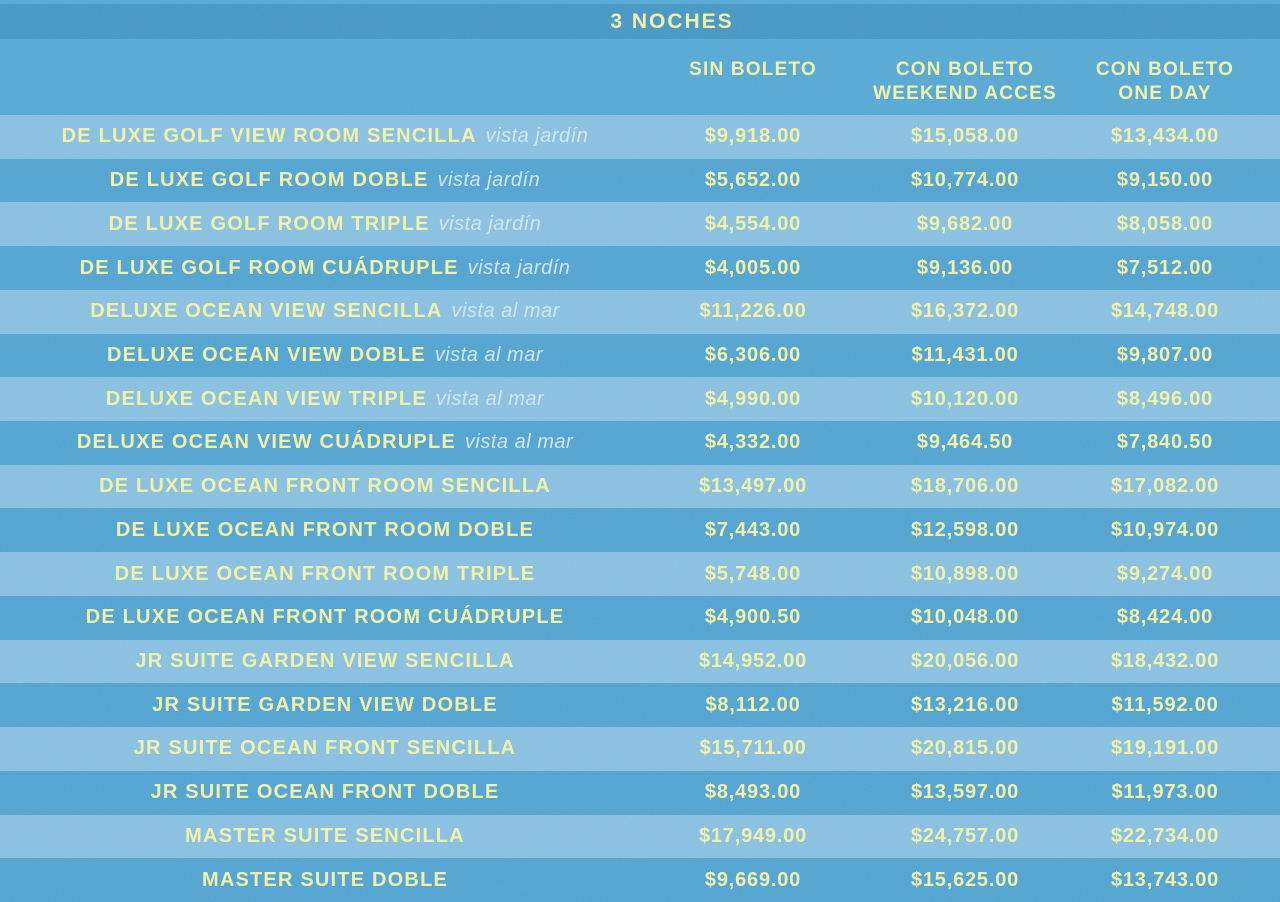  What do you see at coordinates (488, 354) in the screenshot?
I see `room-view-note: vista al mar` at bounding box center [488, 354].